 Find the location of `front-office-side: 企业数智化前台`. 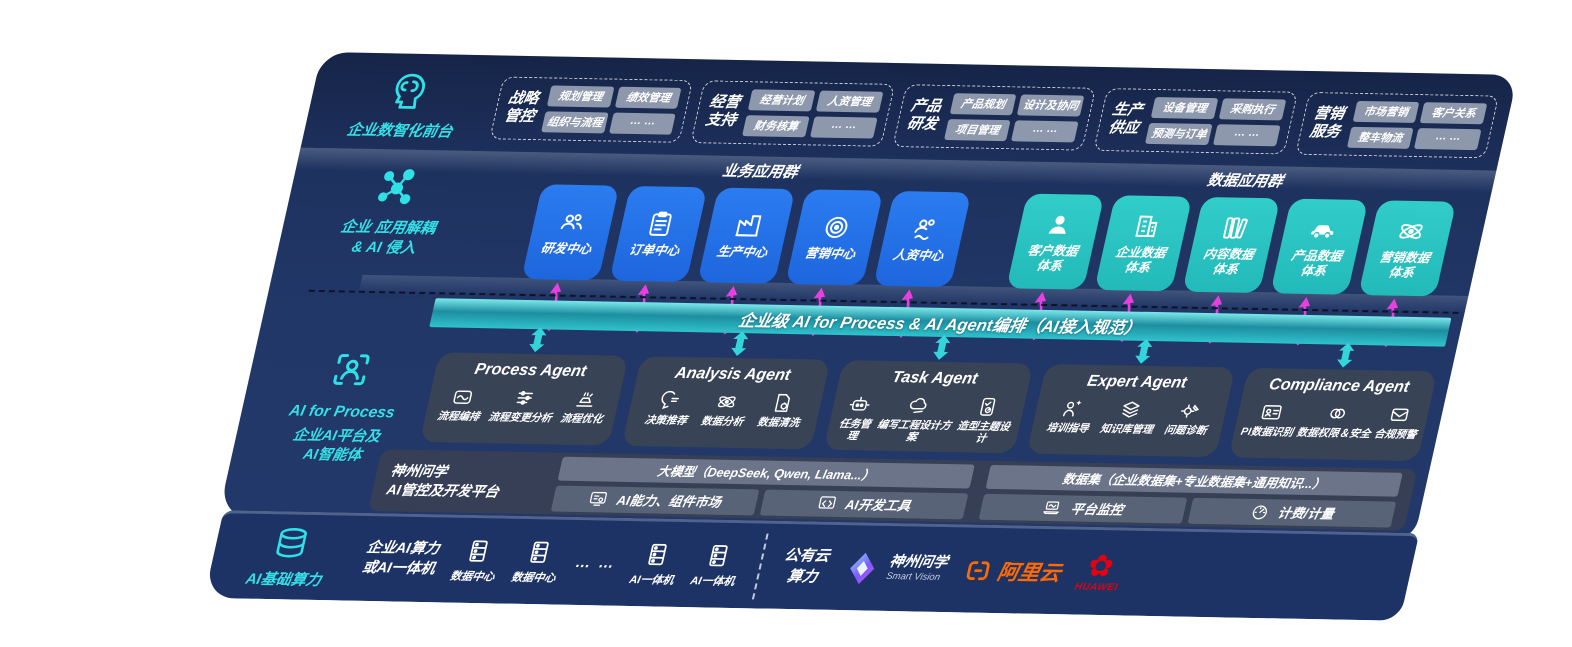

front-office-side: 企业数智化前台 is located at coordinates (406, 105).